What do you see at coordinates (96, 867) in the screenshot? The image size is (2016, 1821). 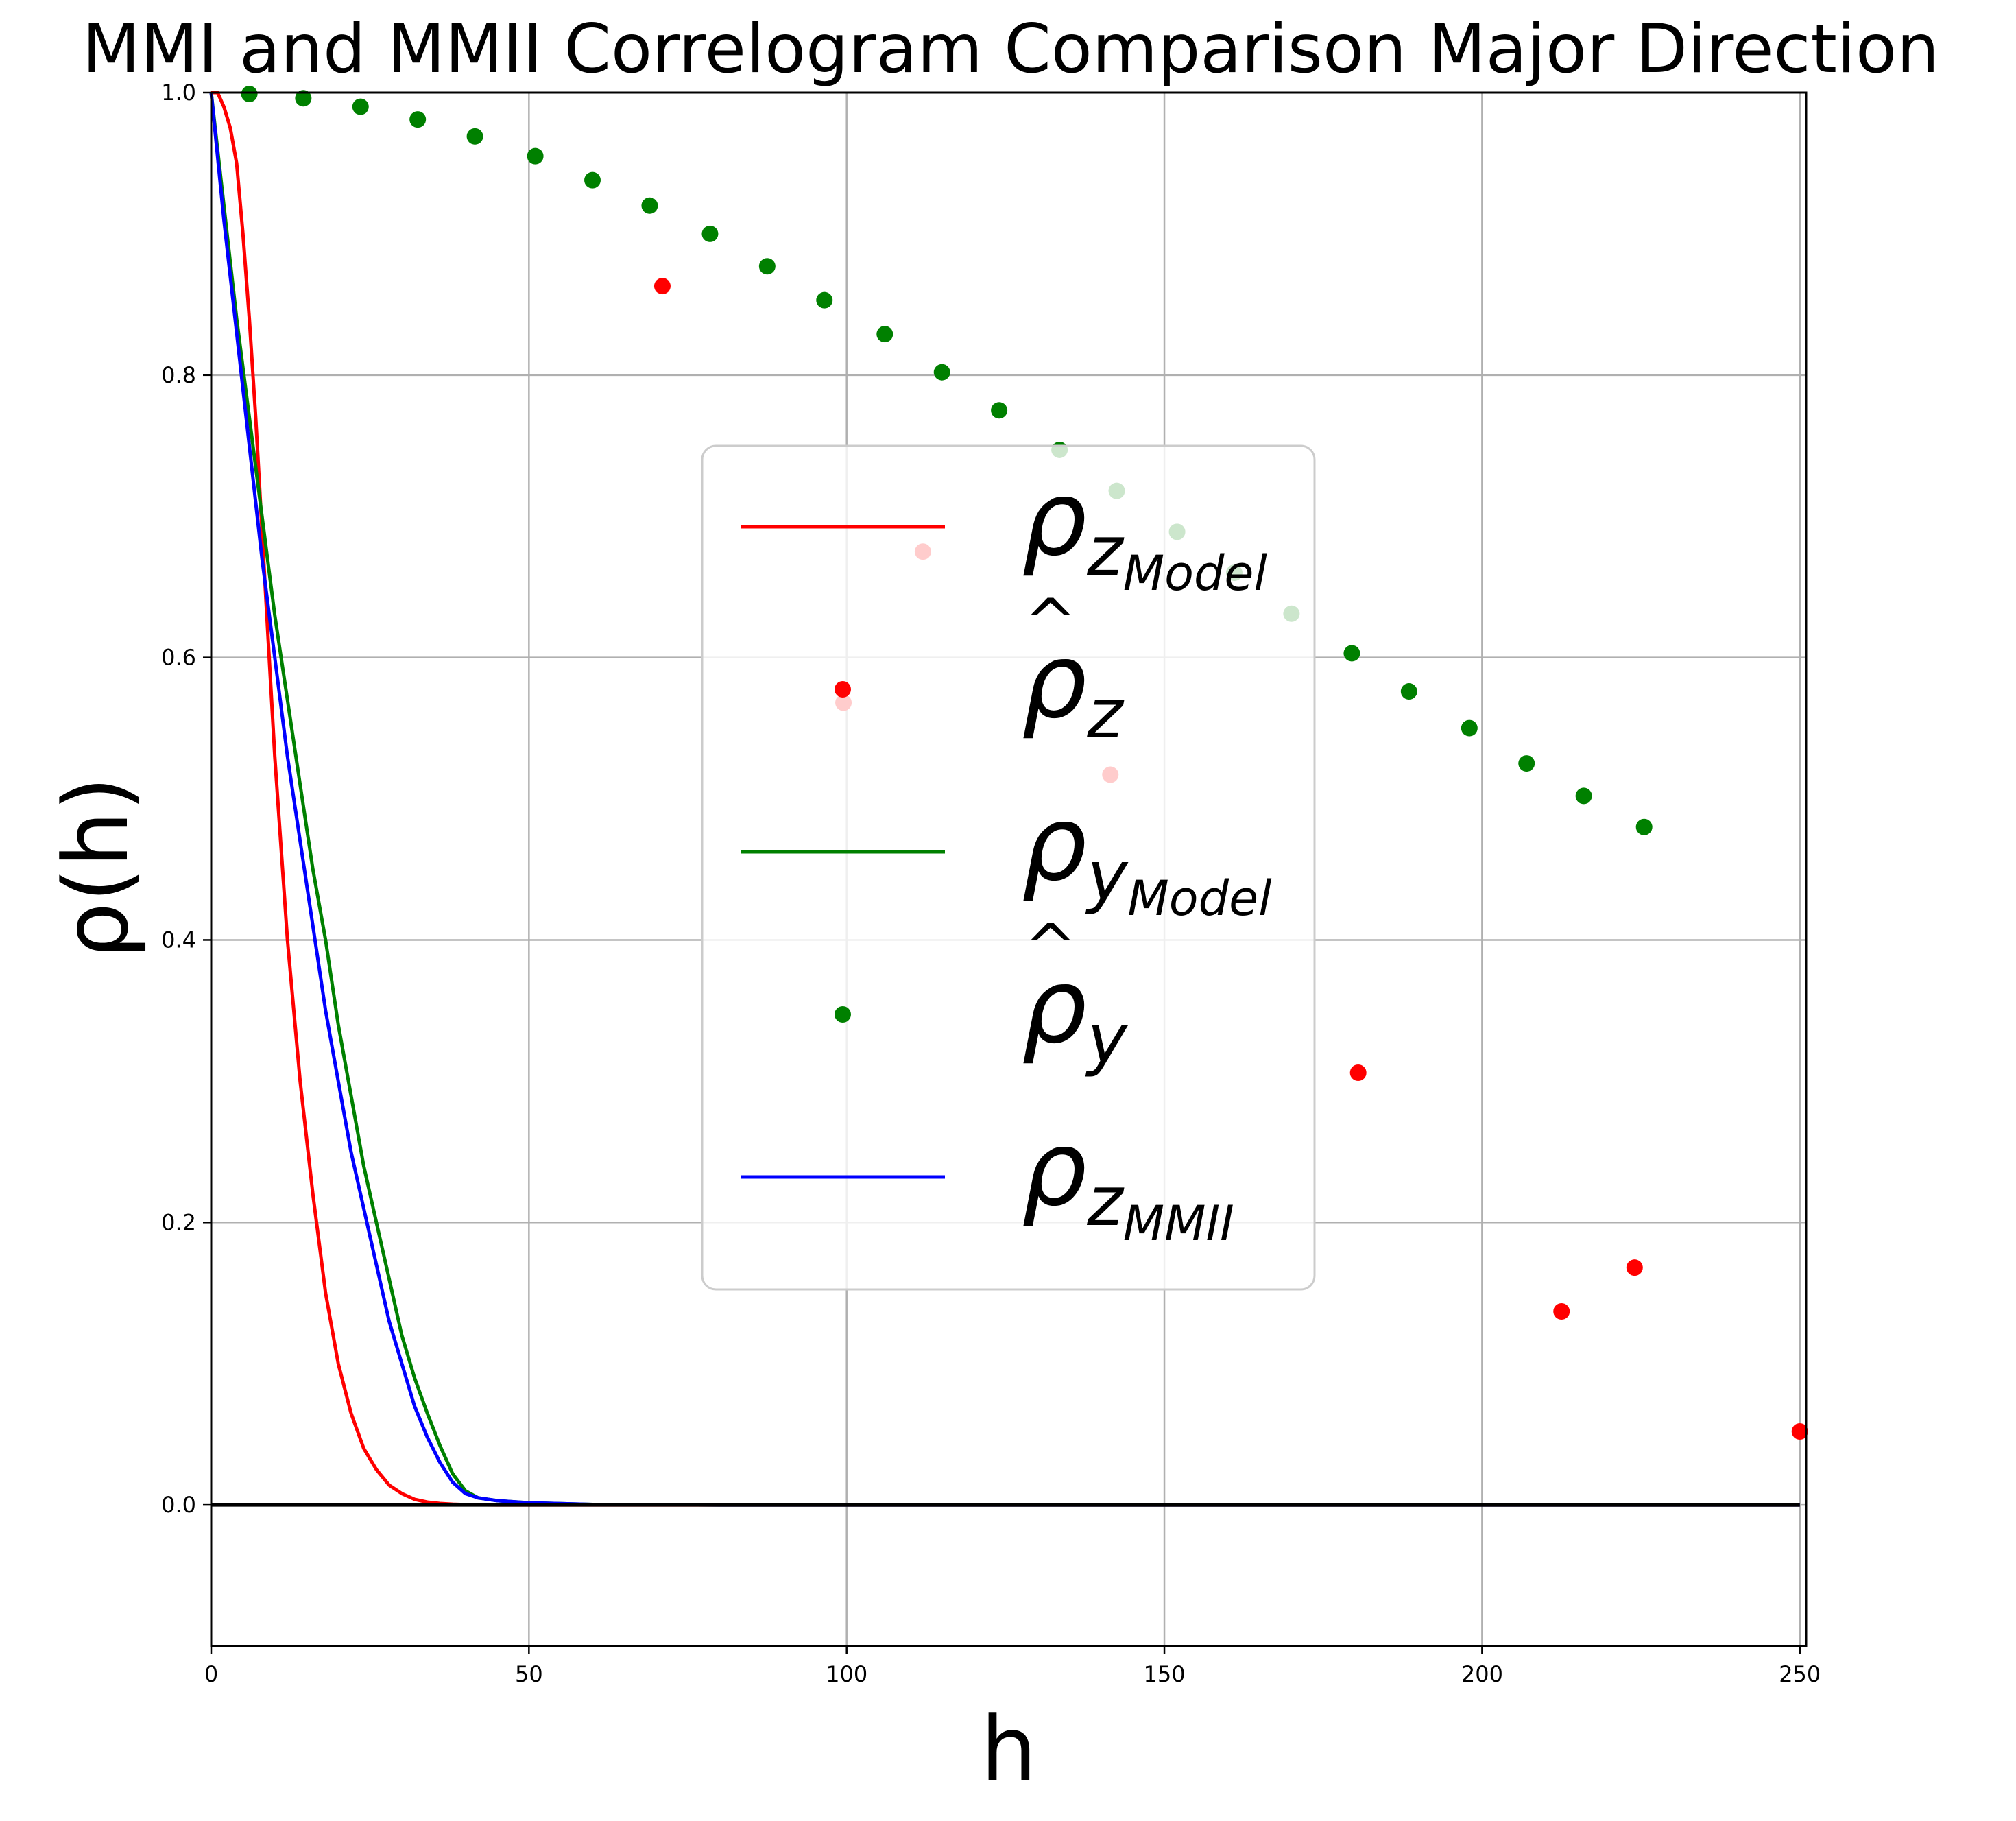 I see `y-axis-label: ρ(h)` at bounding box center [96, 867].